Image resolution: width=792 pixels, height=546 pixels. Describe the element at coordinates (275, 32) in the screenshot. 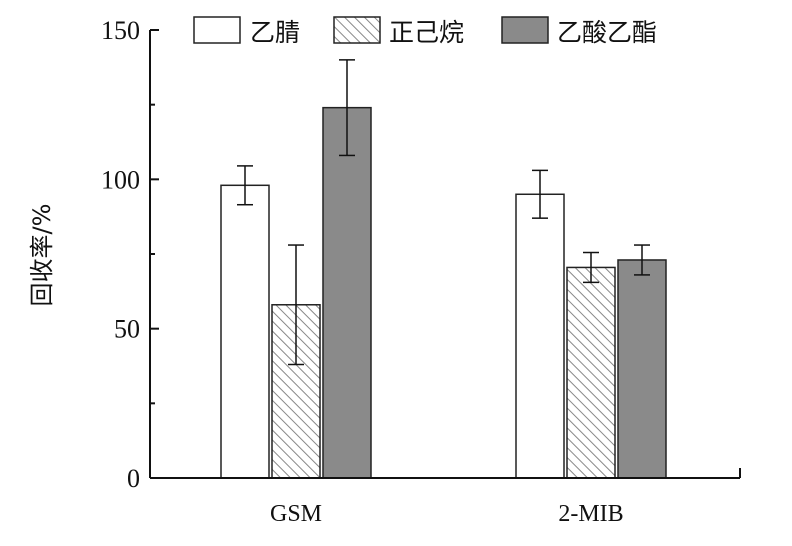

I see `legend-label-0: 乙腈` at that location.